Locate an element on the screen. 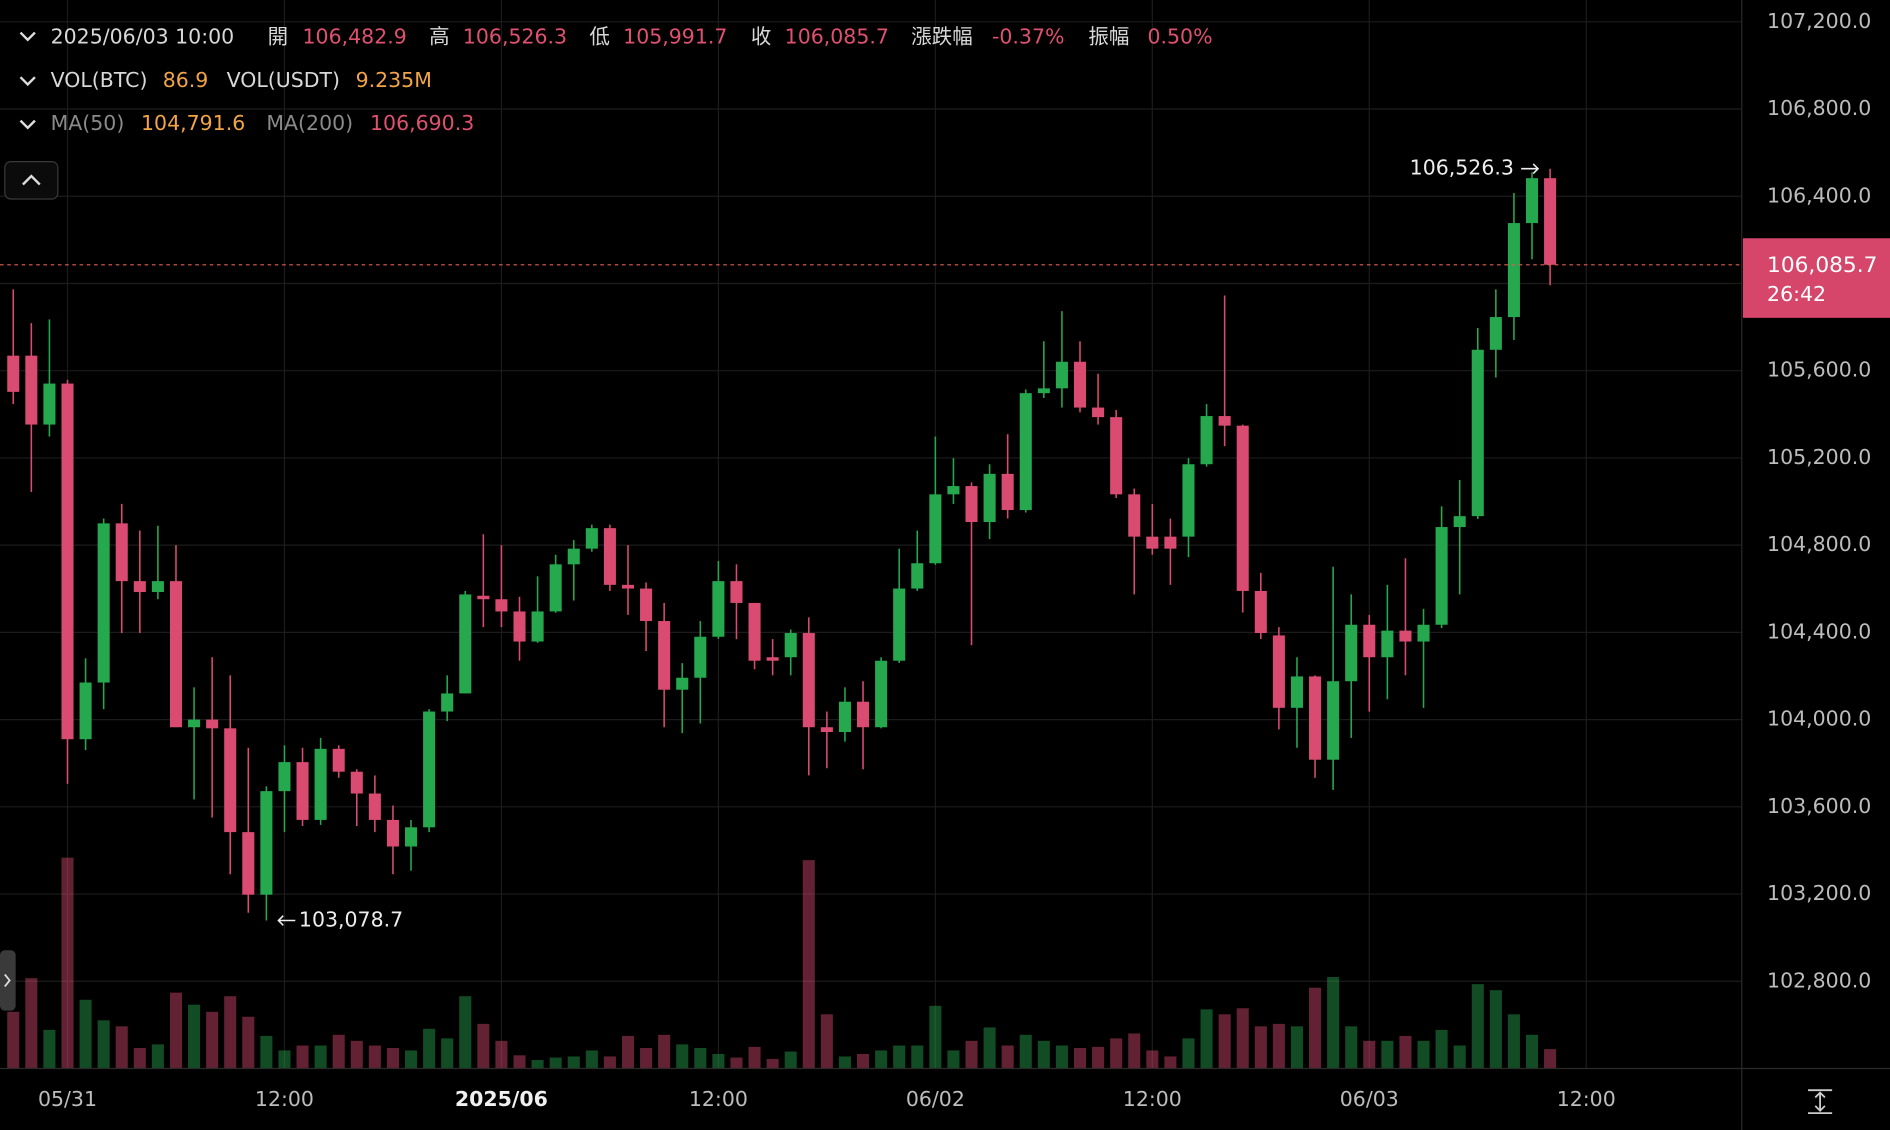 Image resolution: width=1890 pixels, height=1130 pixels. x-tick-label: 06/03 is located at coordinates (1369, 1099).